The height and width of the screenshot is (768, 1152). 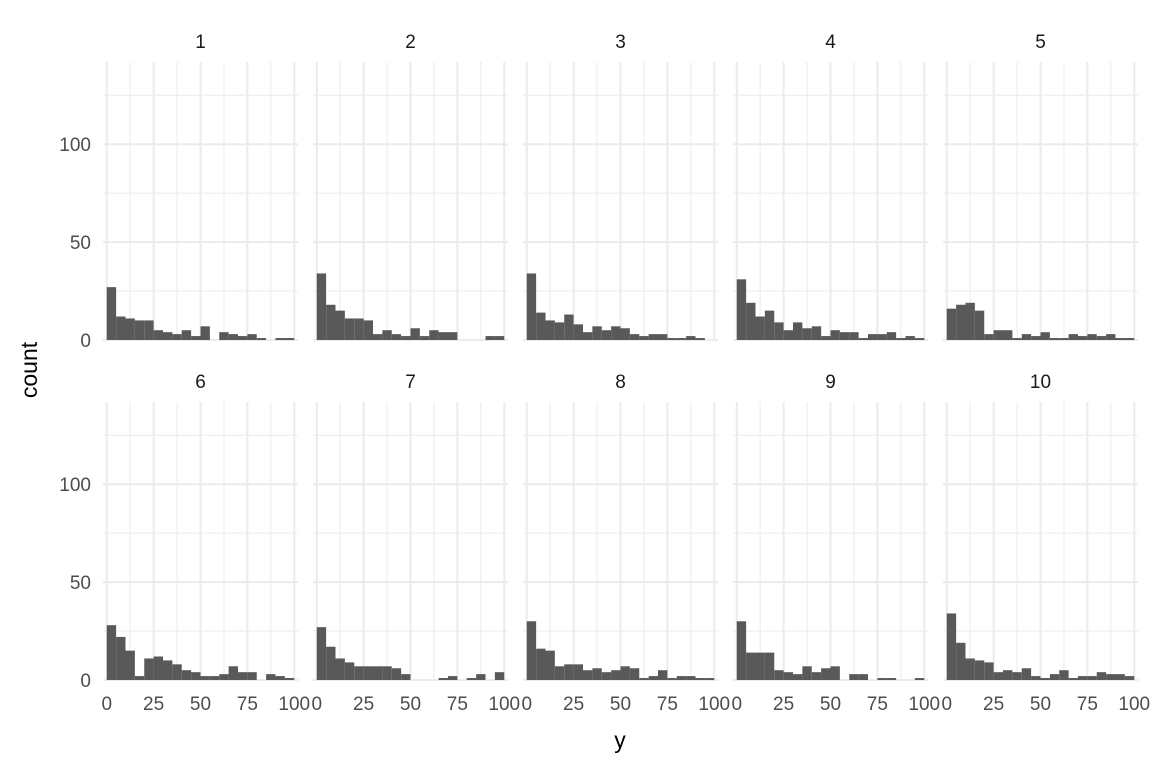 What do you see at coordinates (830, 186) in the screenshot?
I see `panel-4: 4` at bounding box center [830, 186].